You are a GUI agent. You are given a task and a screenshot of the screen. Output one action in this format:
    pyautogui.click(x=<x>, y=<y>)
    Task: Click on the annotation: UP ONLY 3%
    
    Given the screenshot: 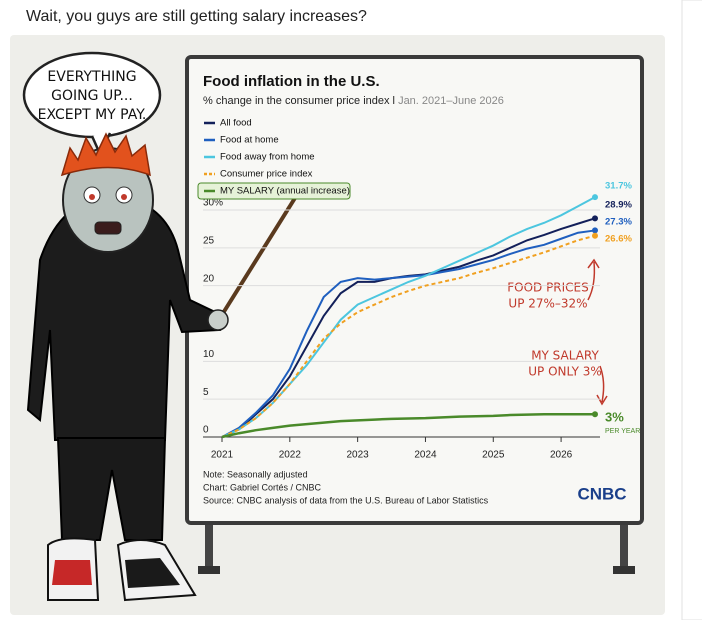 What is the action you would take?
    pyautogui.click(x=565, y=372)
    